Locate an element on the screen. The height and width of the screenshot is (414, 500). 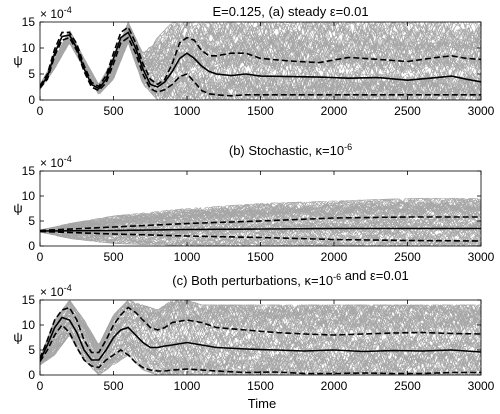
panel-title: (b) Stochastic, κ=10-6 is located at coordinates (290, 150).